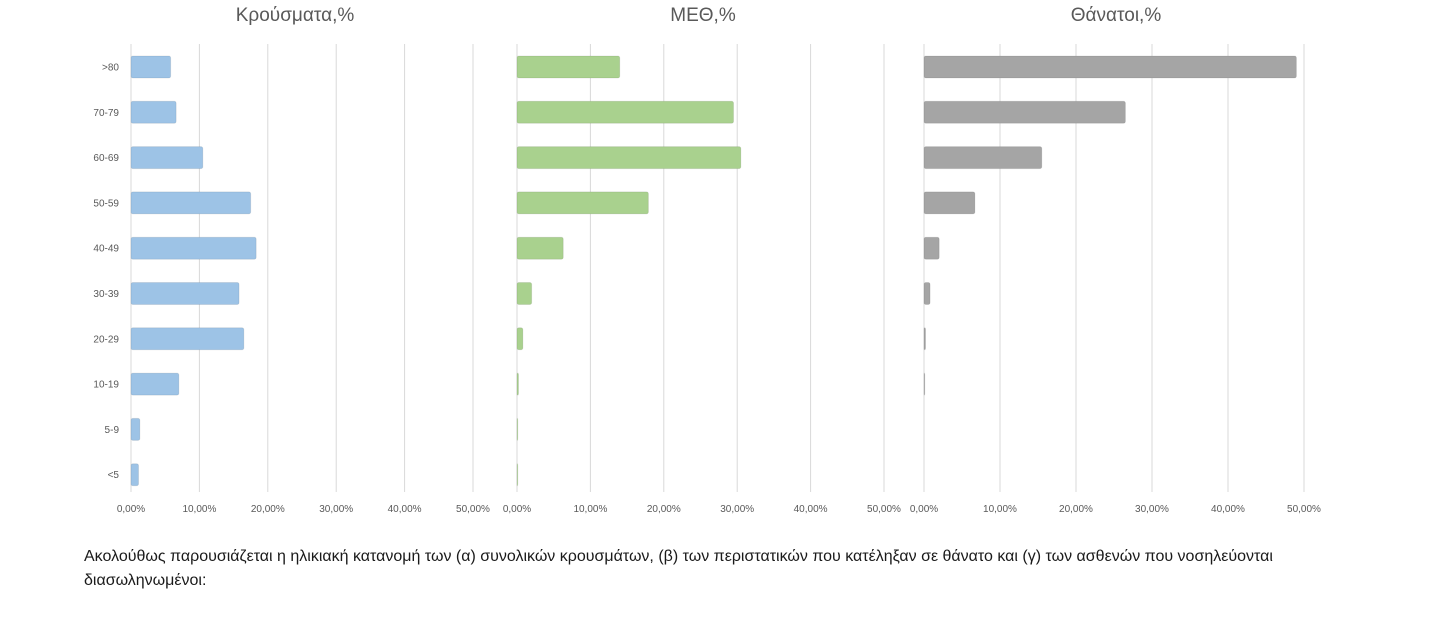  What do you see at coordinates (703, 15) in the screenshot?
I see `panel-title: ΜΕΘ,%` at bounding box center [703, 15].